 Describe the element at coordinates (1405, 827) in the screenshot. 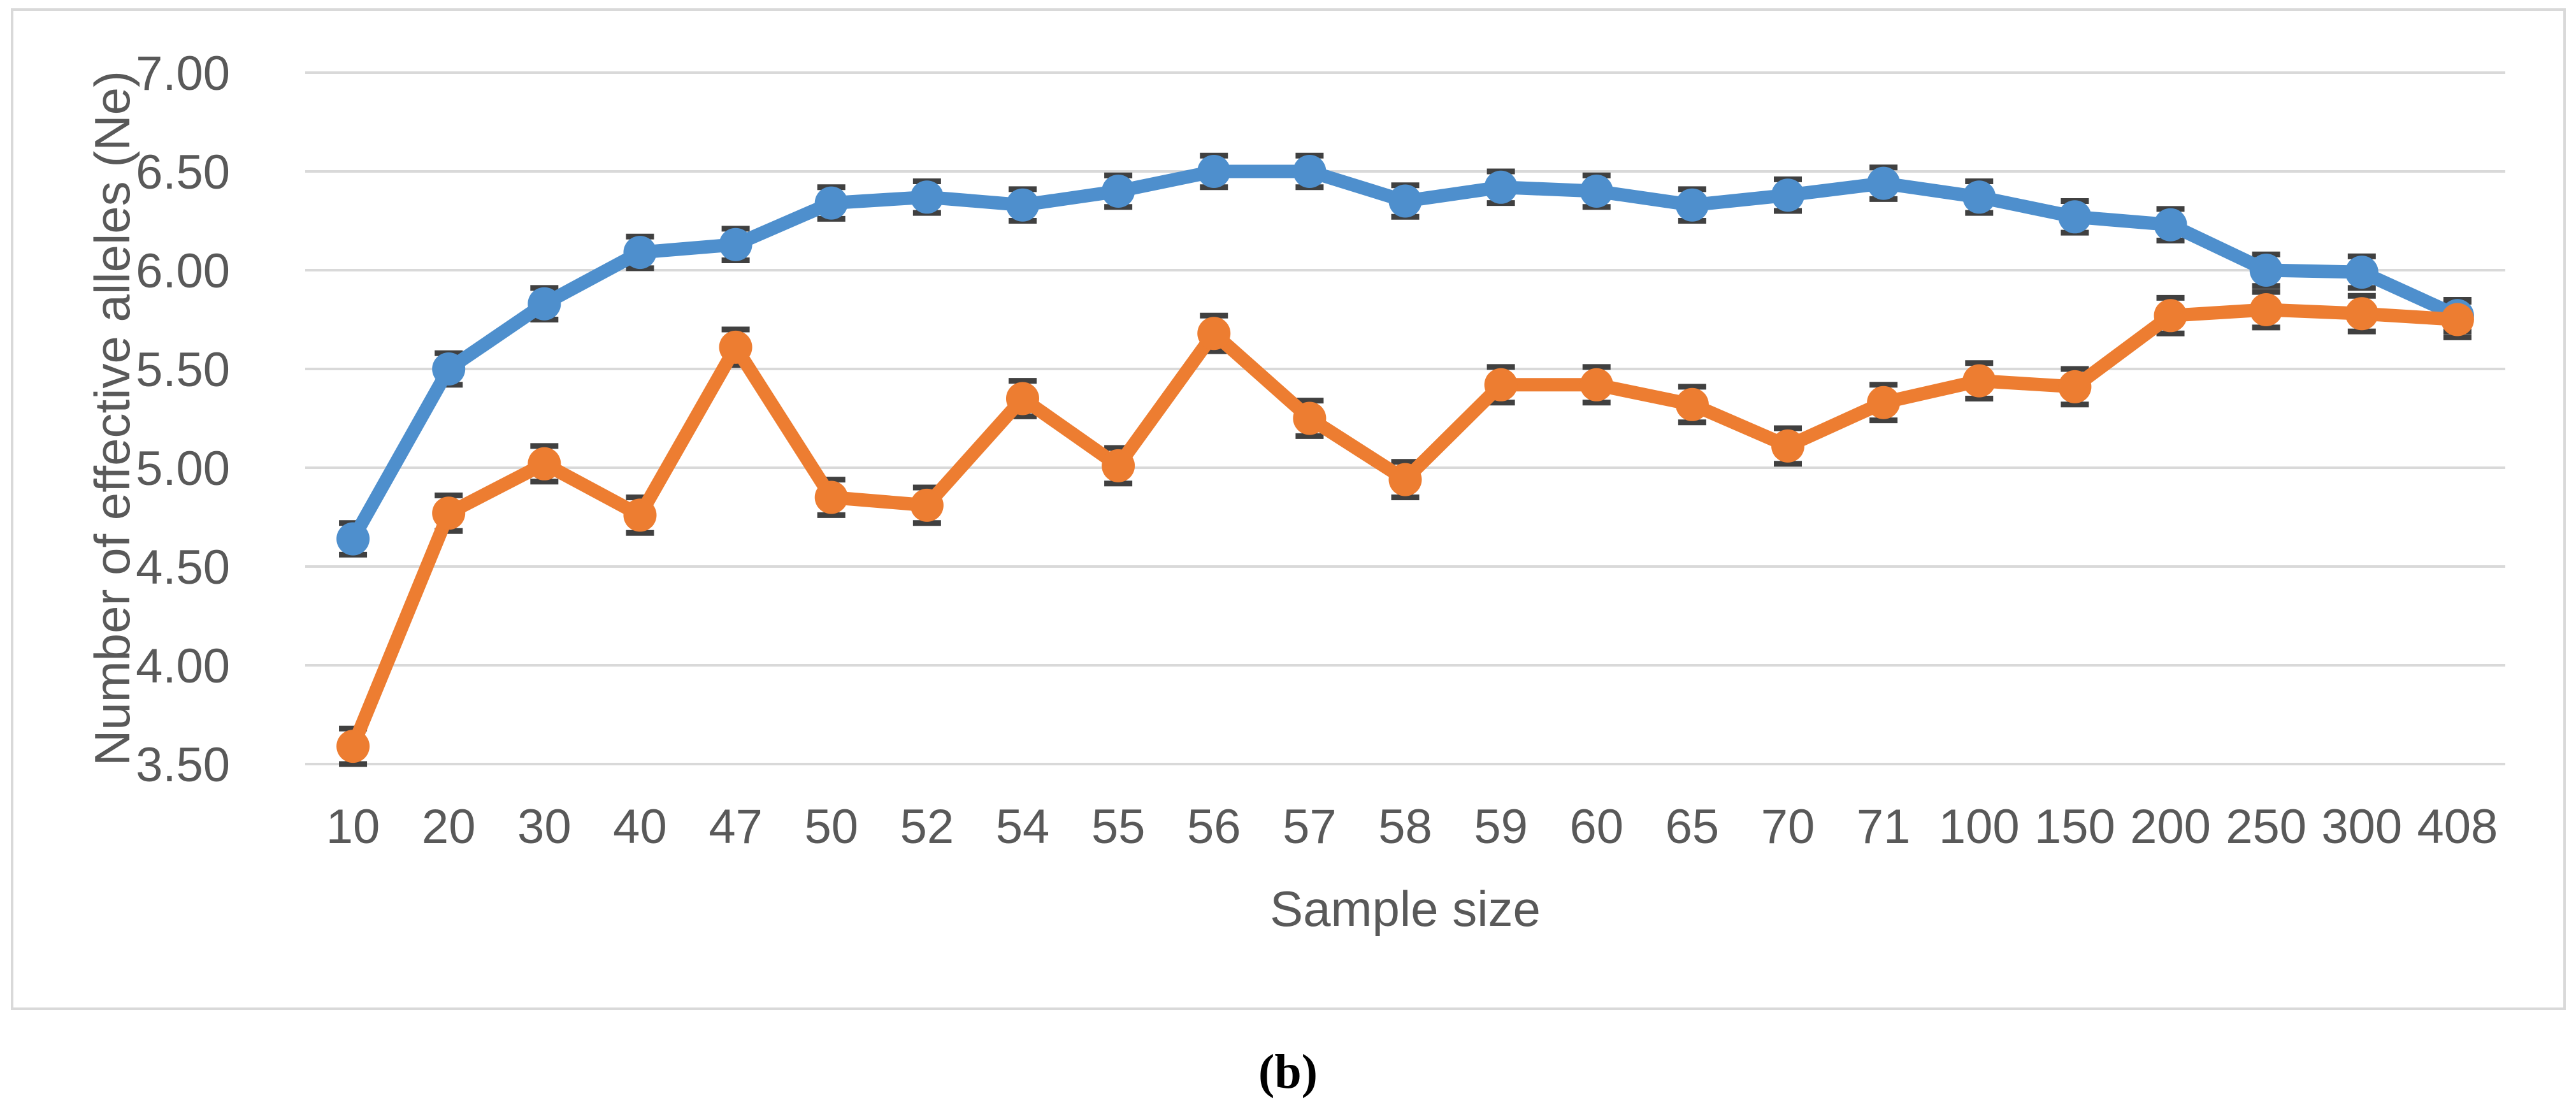

I see `x-tick-label: 58` at that location.